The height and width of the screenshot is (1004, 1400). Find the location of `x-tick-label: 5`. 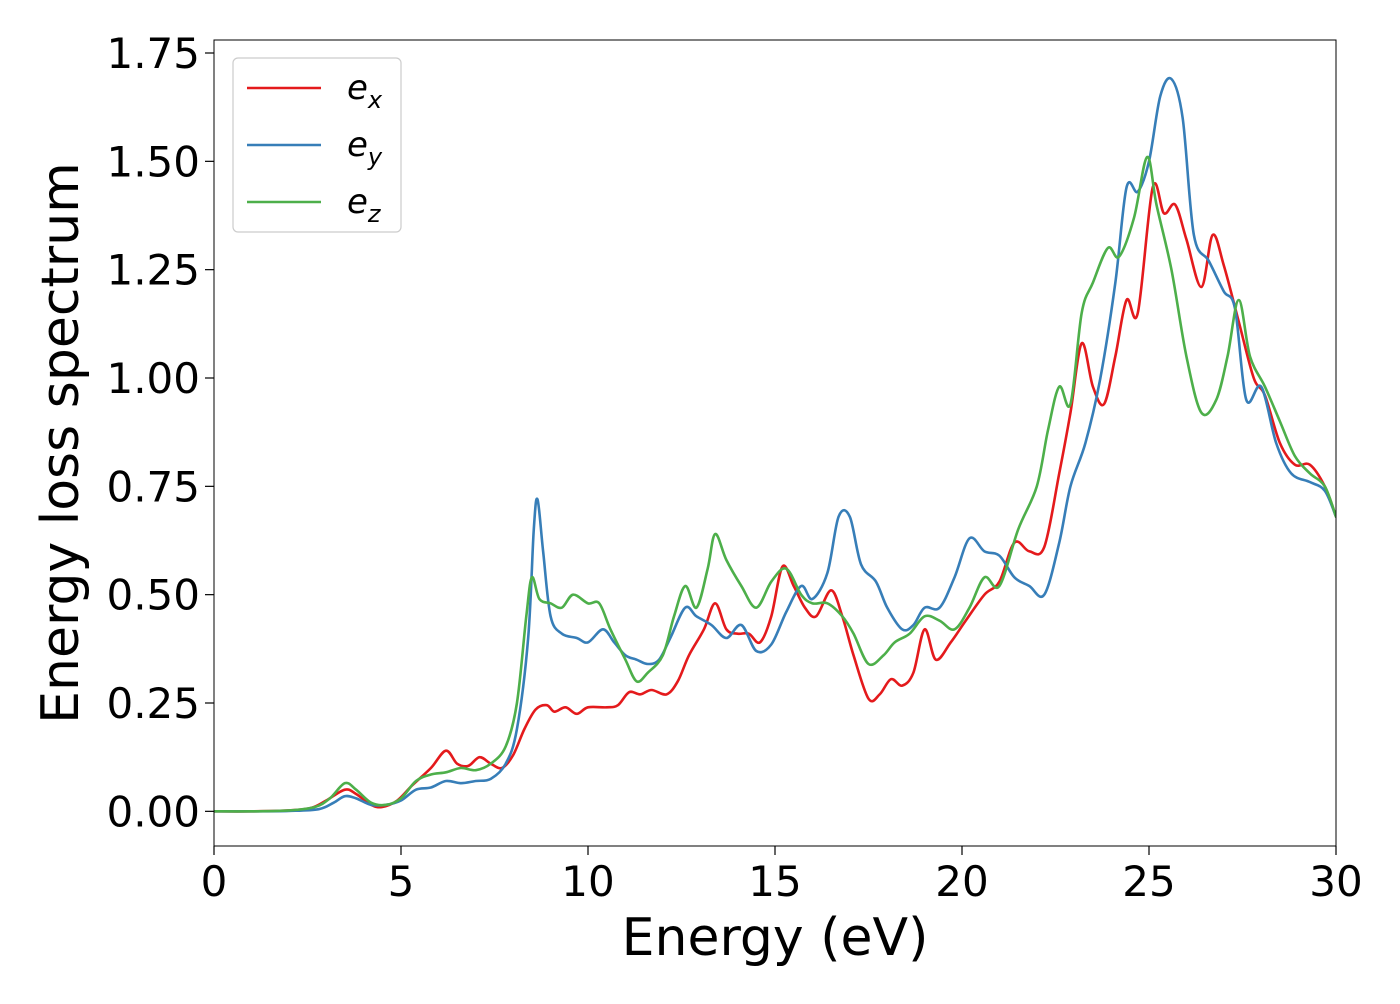

x-tick-label: 5 is located at coordinates (401, 881).